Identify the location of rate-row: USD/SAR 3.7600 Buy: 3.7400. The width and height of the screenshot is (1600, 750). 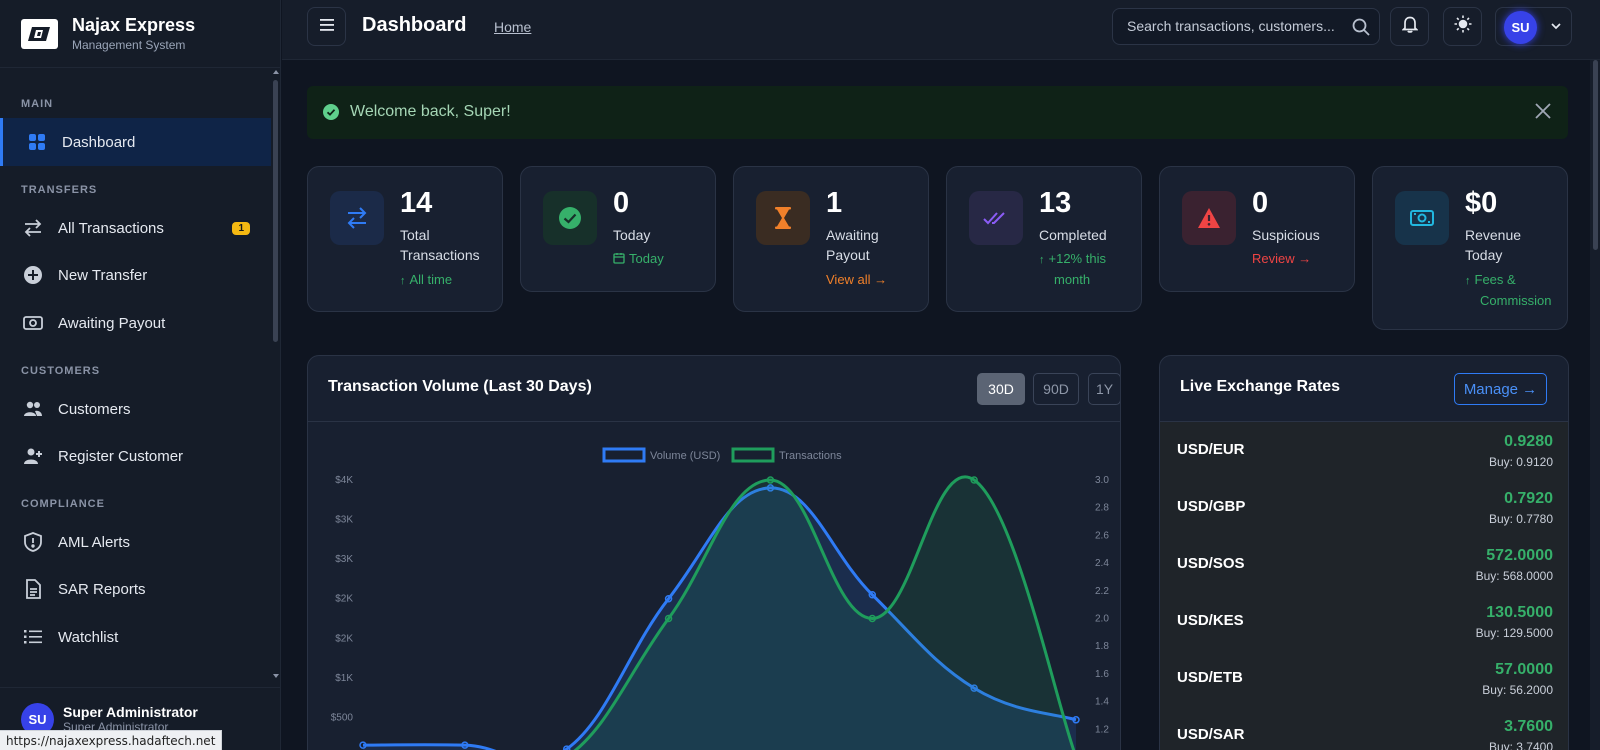
(1364, 728).